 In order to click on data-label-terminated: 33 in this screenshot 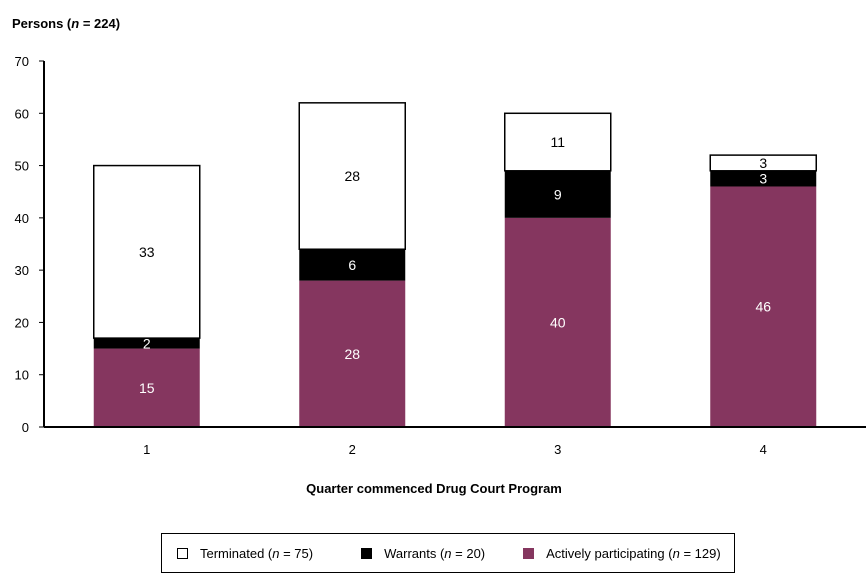, I will do `click(147, 252)`.